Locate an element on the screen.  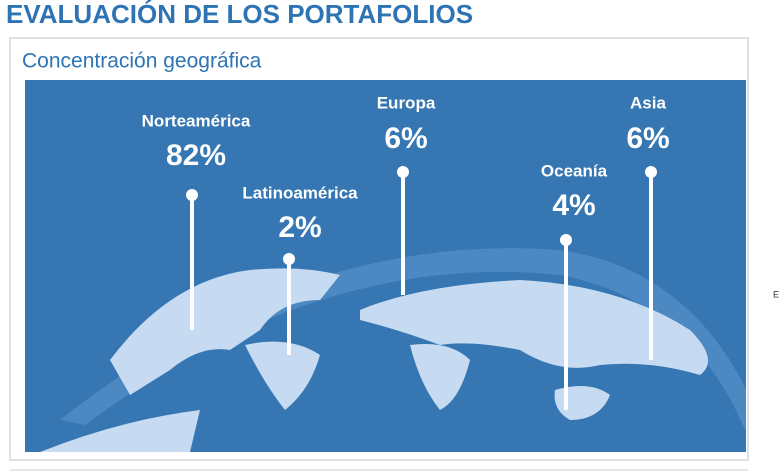
subtitle: Concentración geográfica is located at coordinates (142, 61).